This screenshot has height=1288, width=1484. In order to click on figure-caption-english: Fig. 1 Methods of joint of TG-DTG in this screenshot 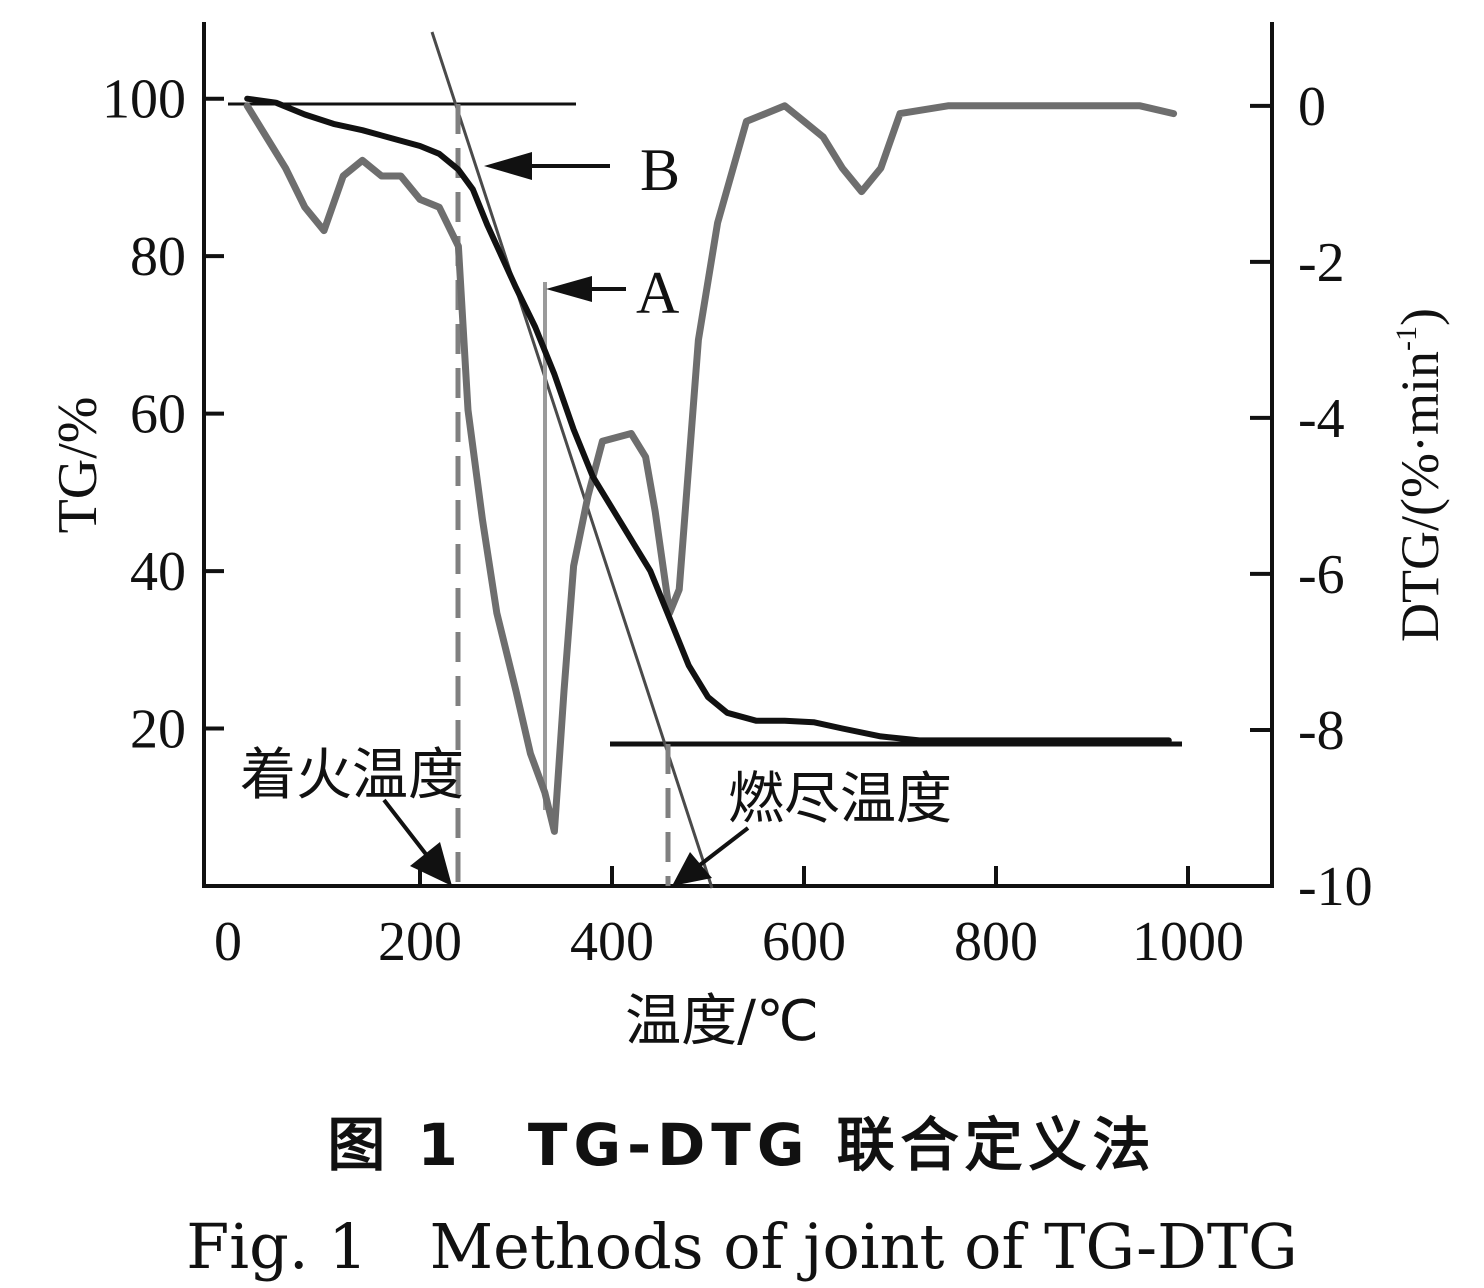, I will do `click(742, 1246)`.